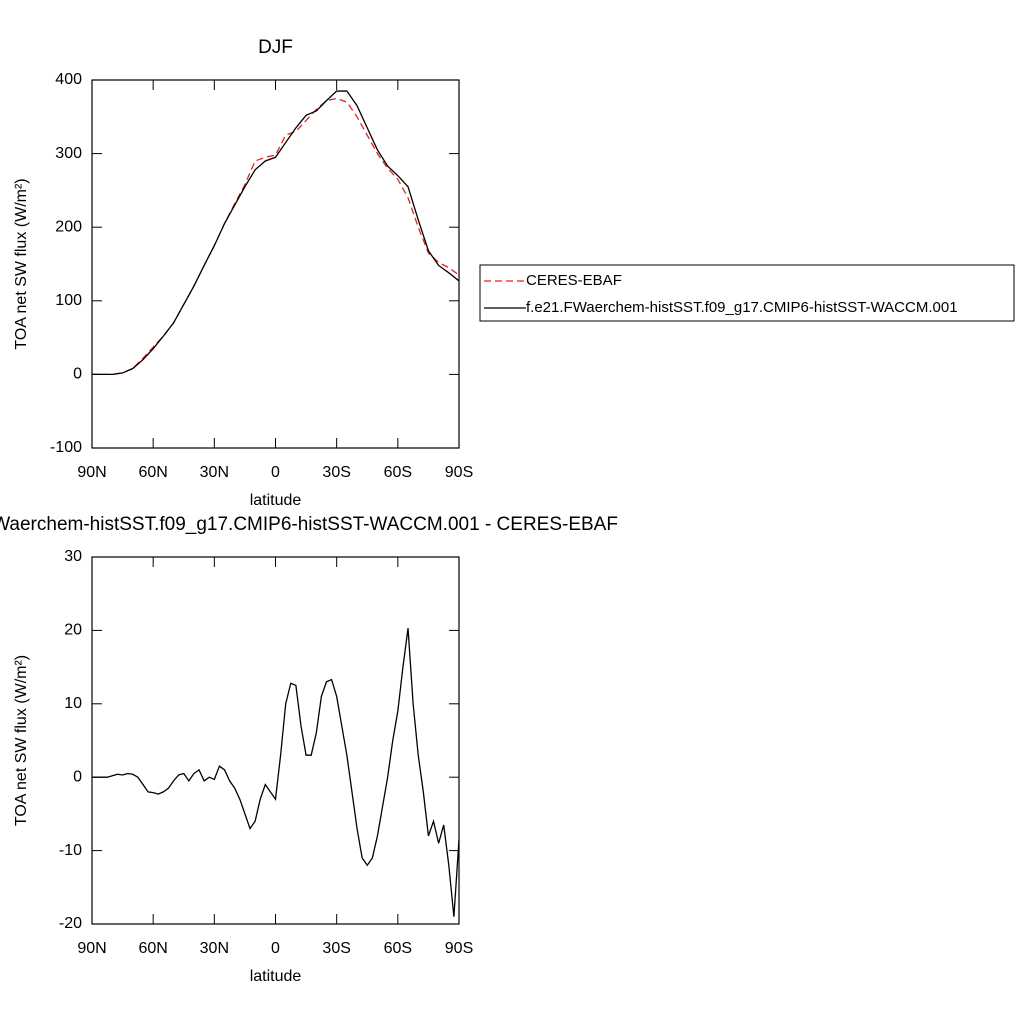 This screenshot has width=1024, height=1029. Describe the element at coordinates (73, 703) in the screenshot. I see `y-tick-label: 10` at that location.